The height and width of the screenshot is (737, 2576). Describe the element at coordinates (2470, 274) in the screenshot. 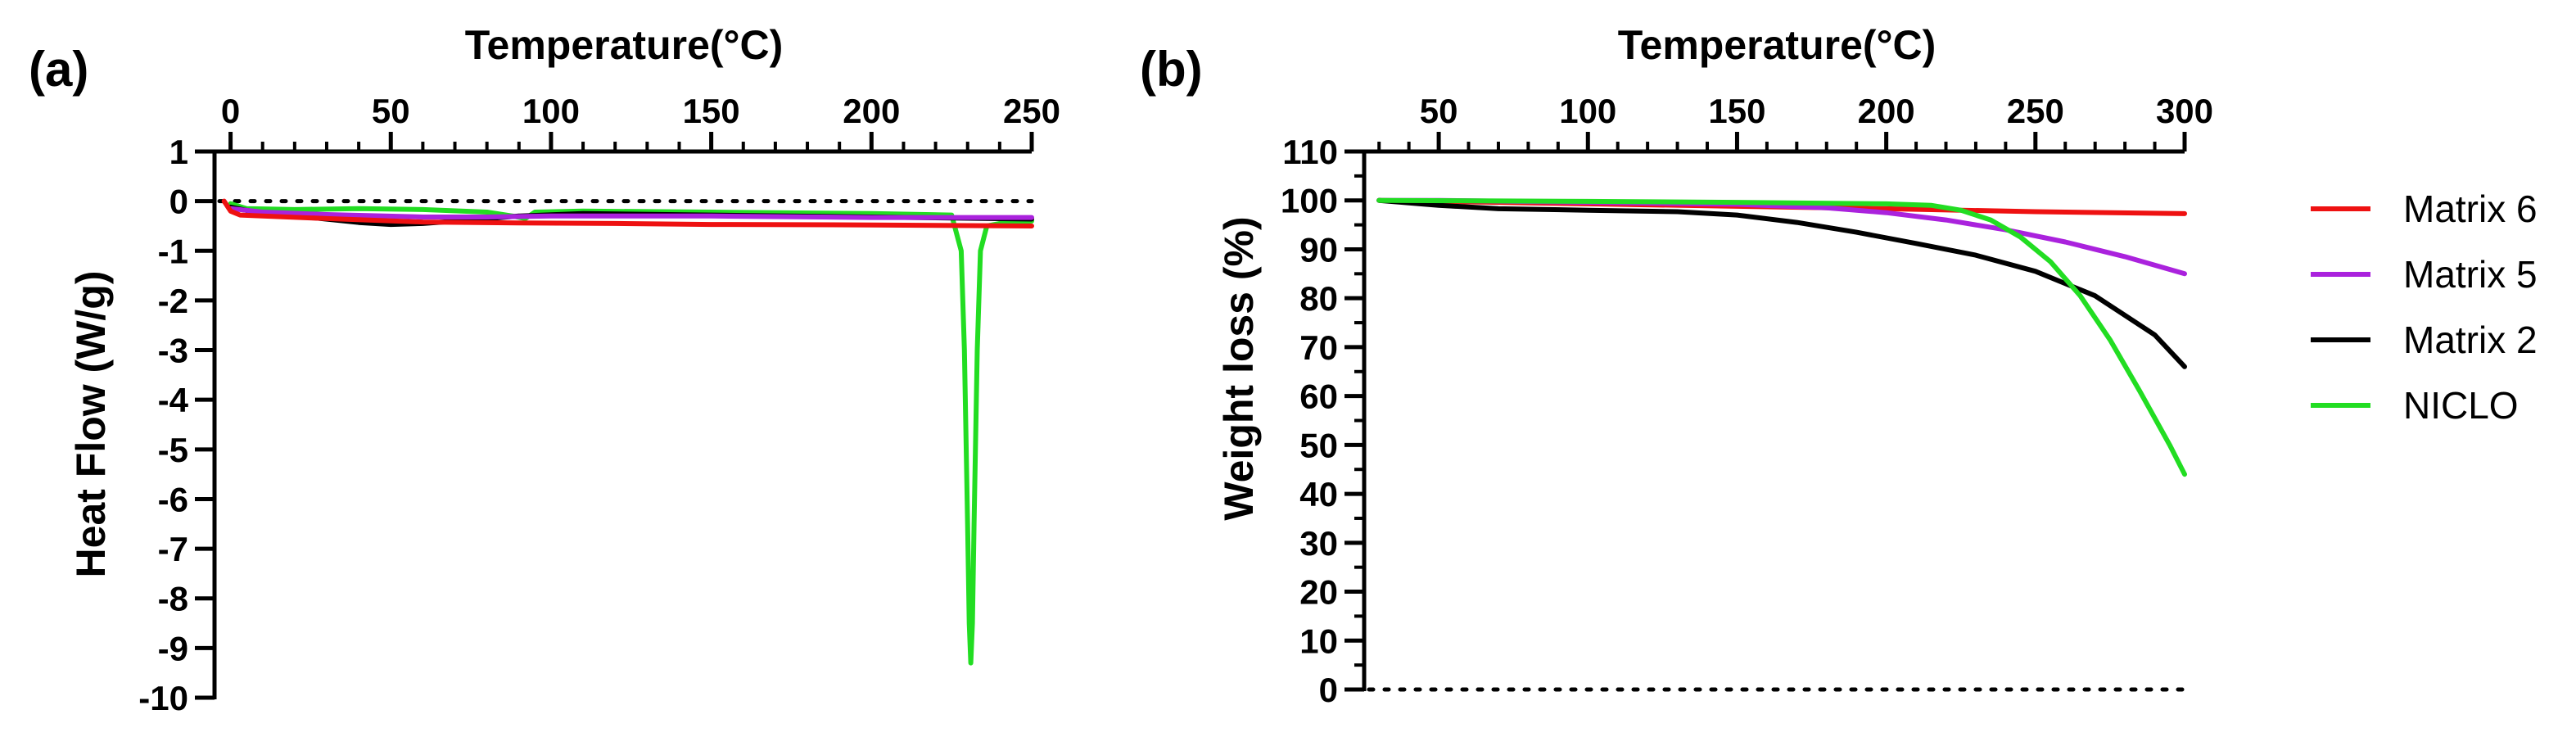

I see `legend-label-matrix-5: Matrix 5` at that location.